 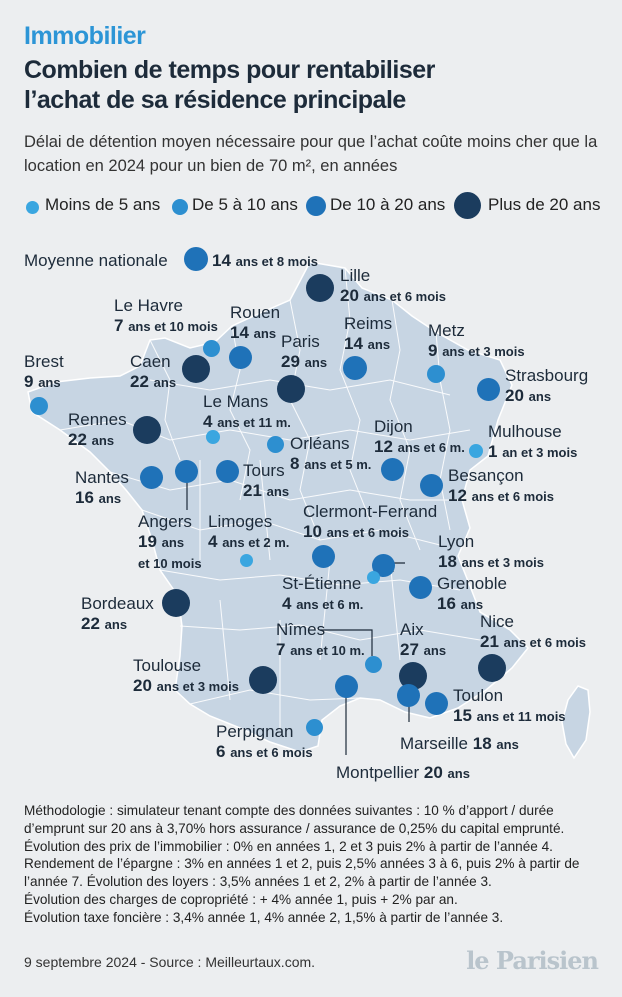 What do you see at coordinates (277, 261) in the screenshot?
I see `national-unit: ans et 8 mois` at bounding box center [277, 261].